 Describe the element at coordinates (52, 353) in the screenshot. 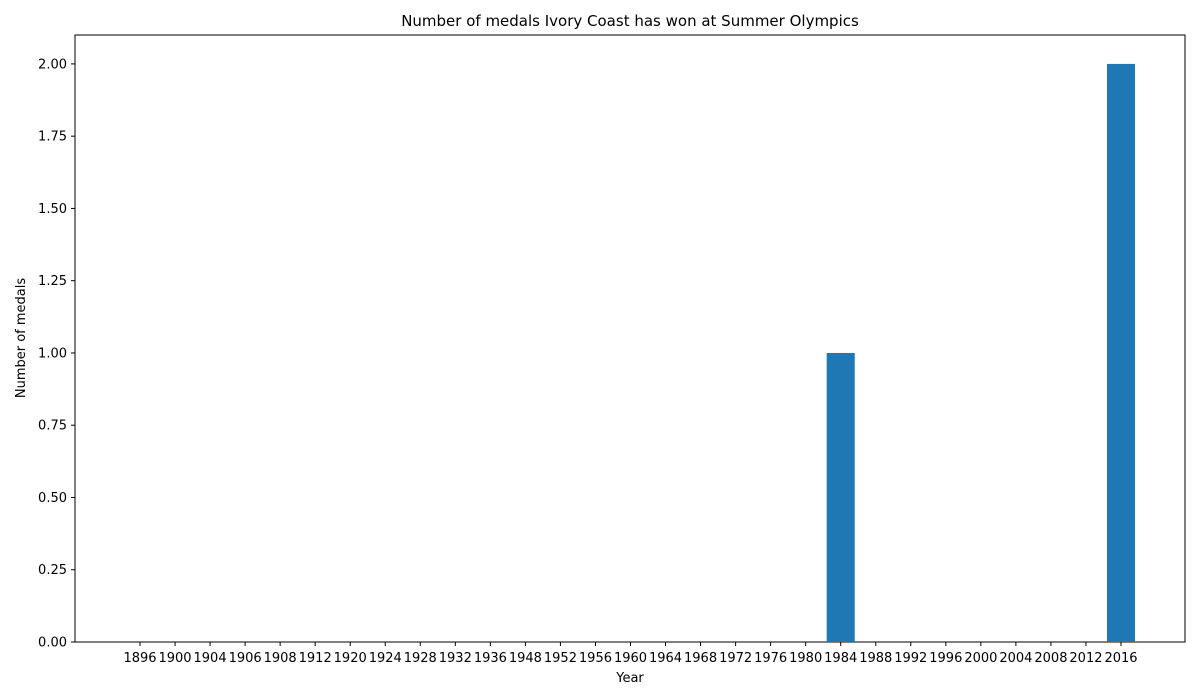

I see `y-tick-label: 1.00` at that location.